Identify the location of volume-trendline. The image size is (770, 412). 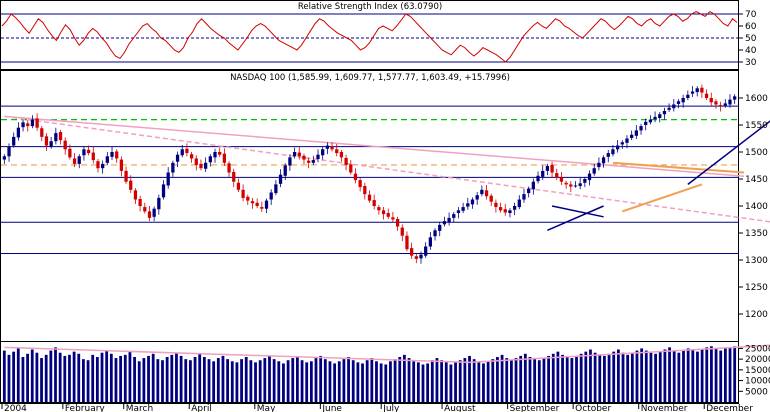
(237, 355).